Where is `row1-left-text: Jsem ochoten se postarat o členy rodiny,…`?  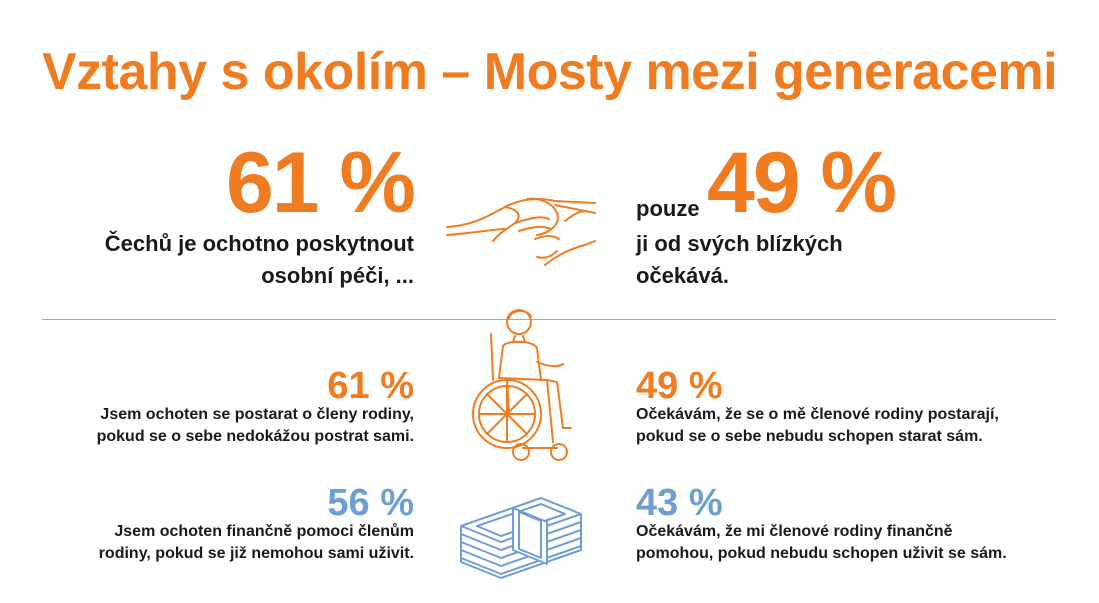
row1-left-text: Jsem ochoten se postarat o členy rodiny,… is located at coordinates (255, 425).